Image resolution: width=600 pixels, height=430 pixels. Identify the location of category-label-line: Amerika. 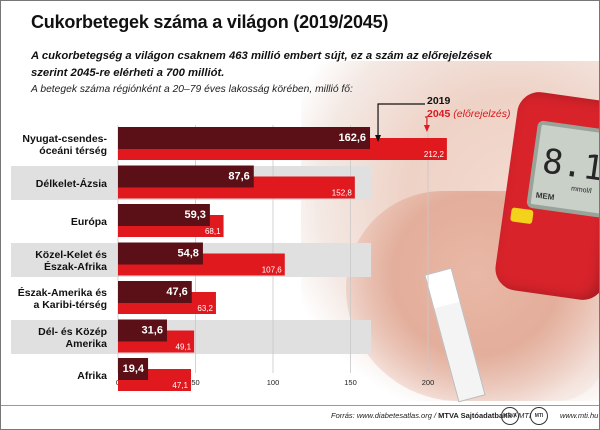
(86, 343).